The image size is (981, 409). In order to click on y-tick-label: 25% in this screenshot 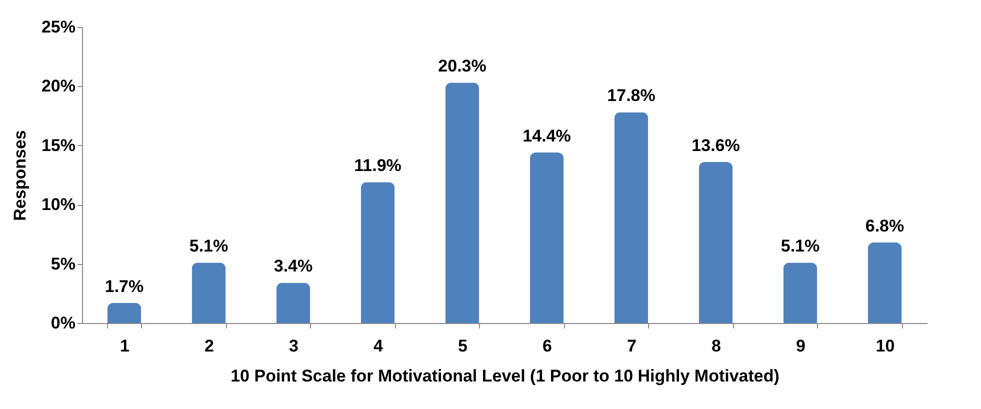, I will do `click(58, 27)`.